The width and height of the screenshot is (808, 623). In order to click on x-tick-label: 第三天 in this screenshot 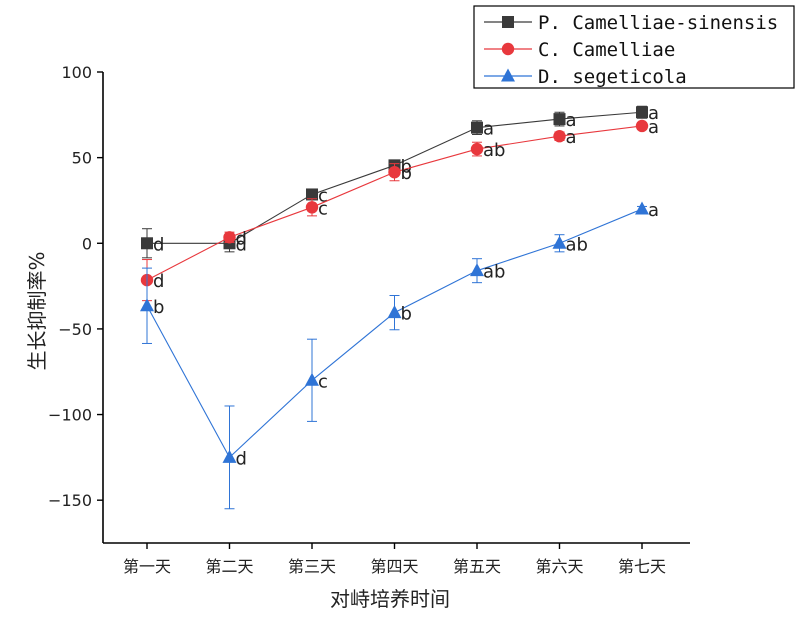, I will do `click(312, 566)`.